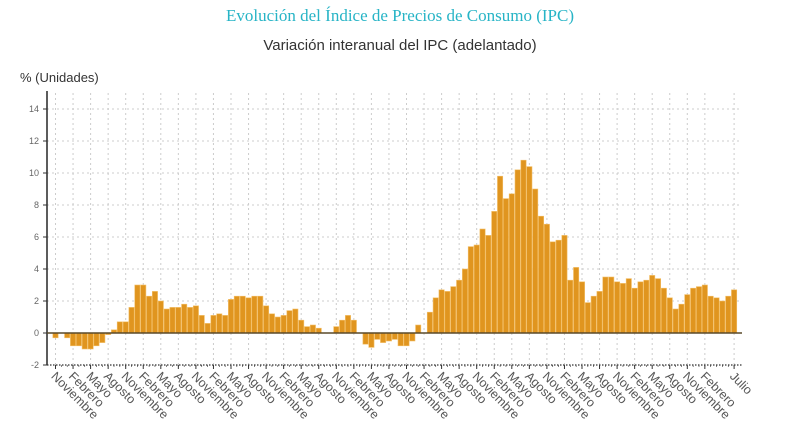 The width and height of the screenshot is (800, 430). What do you see at coordinates (34, 173) in the screenshot?
I see `y-tick-label: 10` at bounding box center [34, 173].